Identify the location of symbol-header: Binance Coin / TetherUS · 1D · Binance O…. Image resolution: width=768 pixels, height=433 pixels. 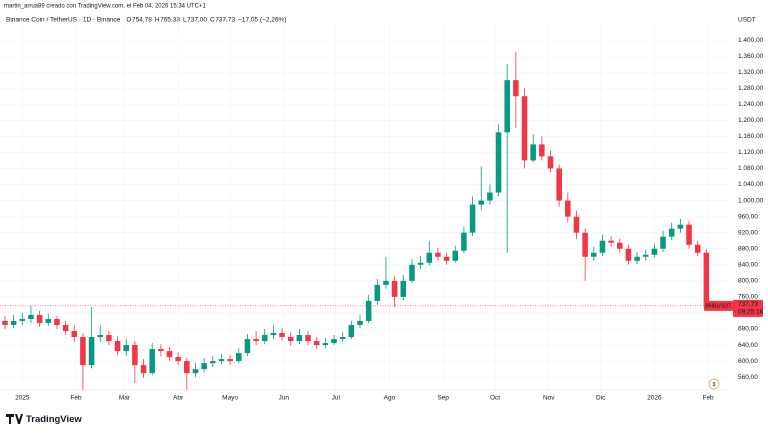
(146, 20).